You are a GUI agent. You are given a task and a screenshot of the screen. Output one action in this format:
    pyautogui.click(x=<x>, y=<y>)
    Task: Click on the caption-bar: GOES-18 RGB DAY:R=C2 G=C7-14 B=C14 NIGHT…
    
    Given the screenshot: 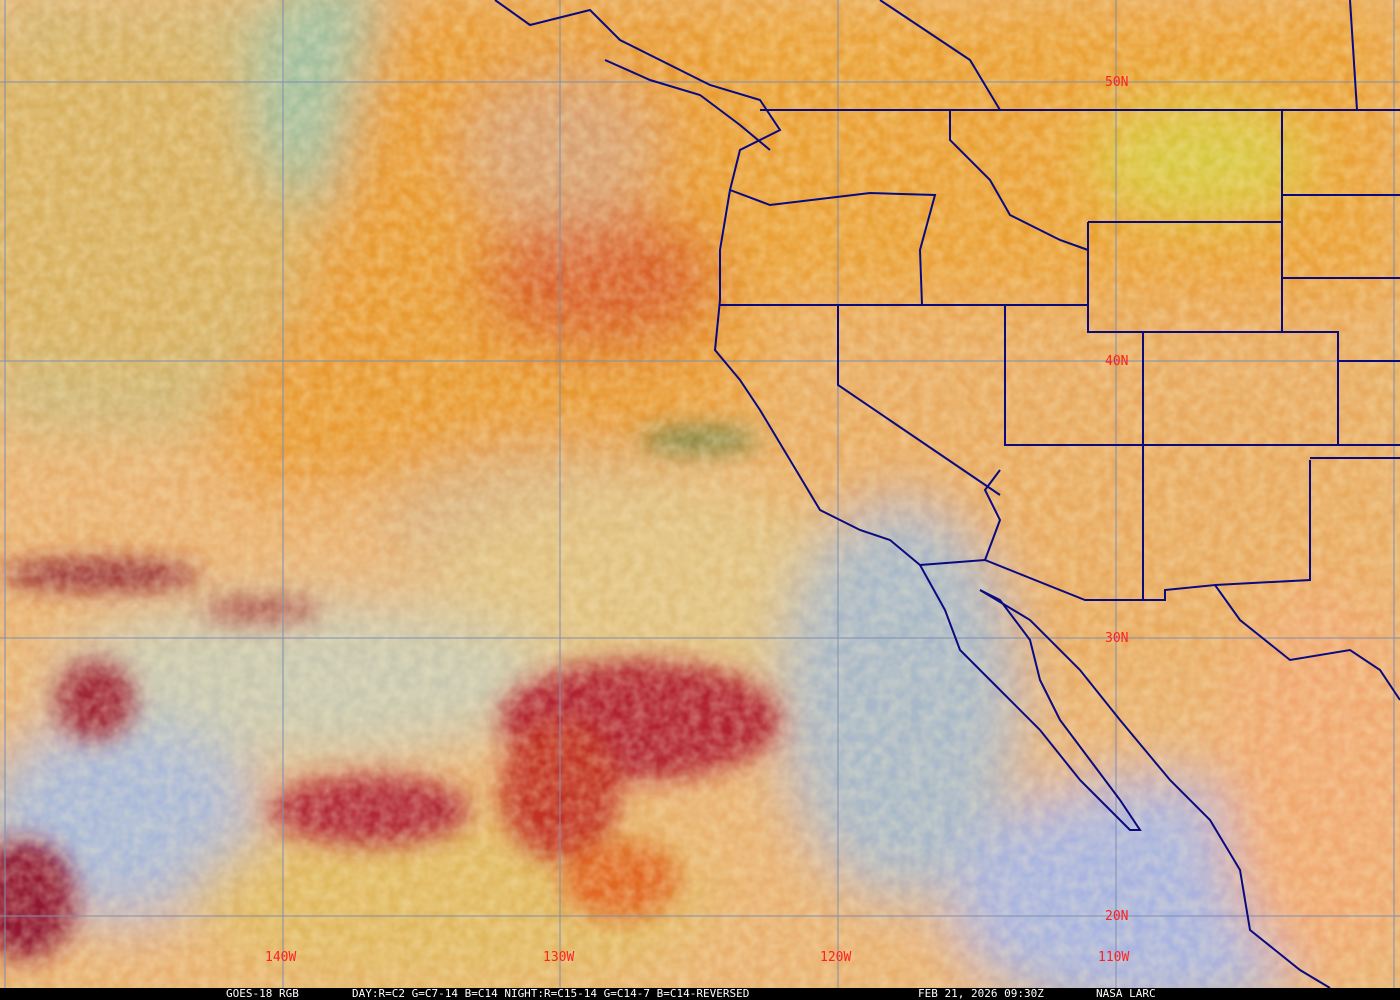 What is the action you would take?
    pyautogui.click(x=700, y=994)
    